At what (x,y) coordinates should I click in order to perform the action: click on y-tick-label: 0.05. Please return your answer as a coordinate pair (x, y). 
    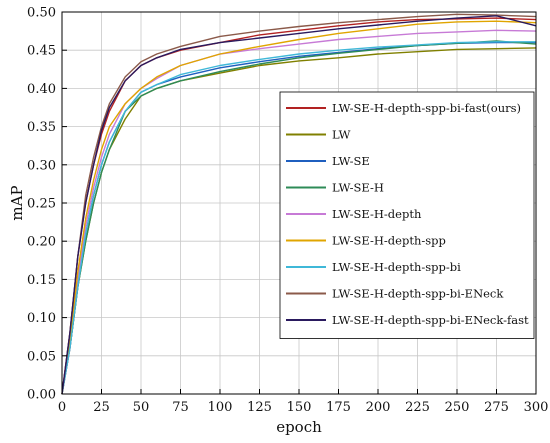
    Looking at the image, I should click on (41, 356).